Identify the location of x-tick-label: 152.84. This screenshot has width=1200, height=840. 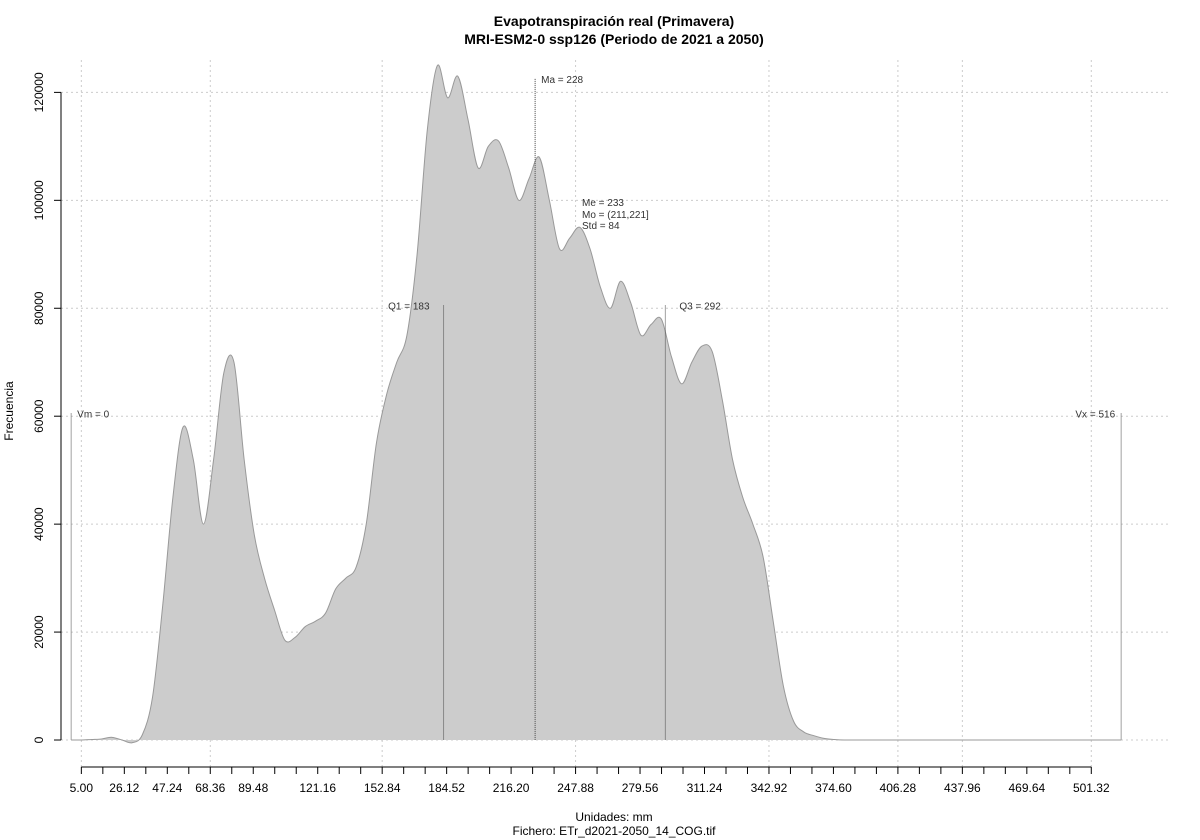
(382, 788).